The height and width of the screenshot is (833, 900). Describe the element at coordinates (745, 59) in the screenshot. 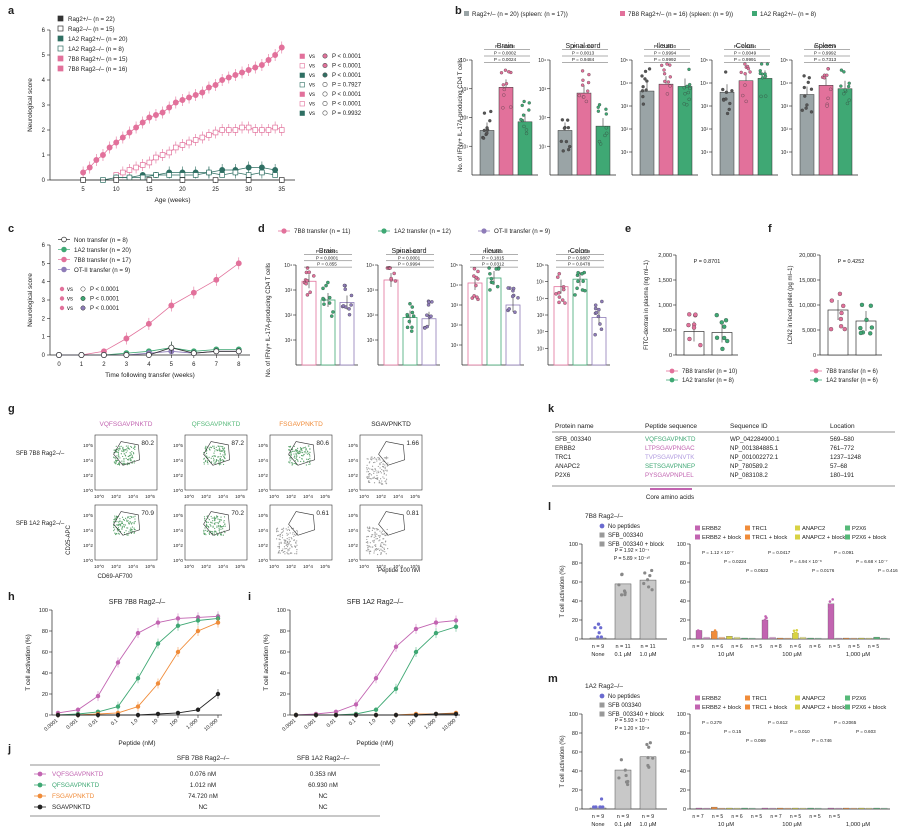

I see `p-value: P = 0.9991` at that location.